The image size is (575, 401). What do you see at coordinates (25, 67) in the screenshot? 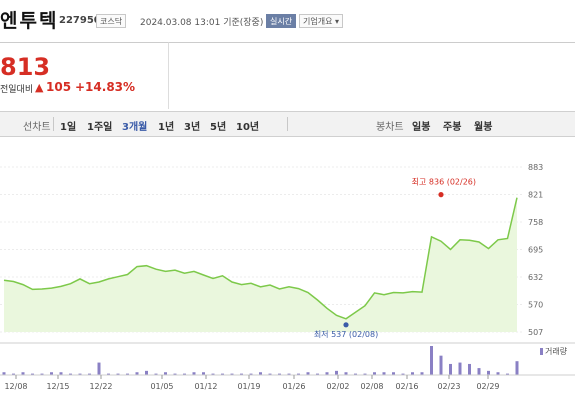
I see `current-price: 813` at bounding box center [25, 67].